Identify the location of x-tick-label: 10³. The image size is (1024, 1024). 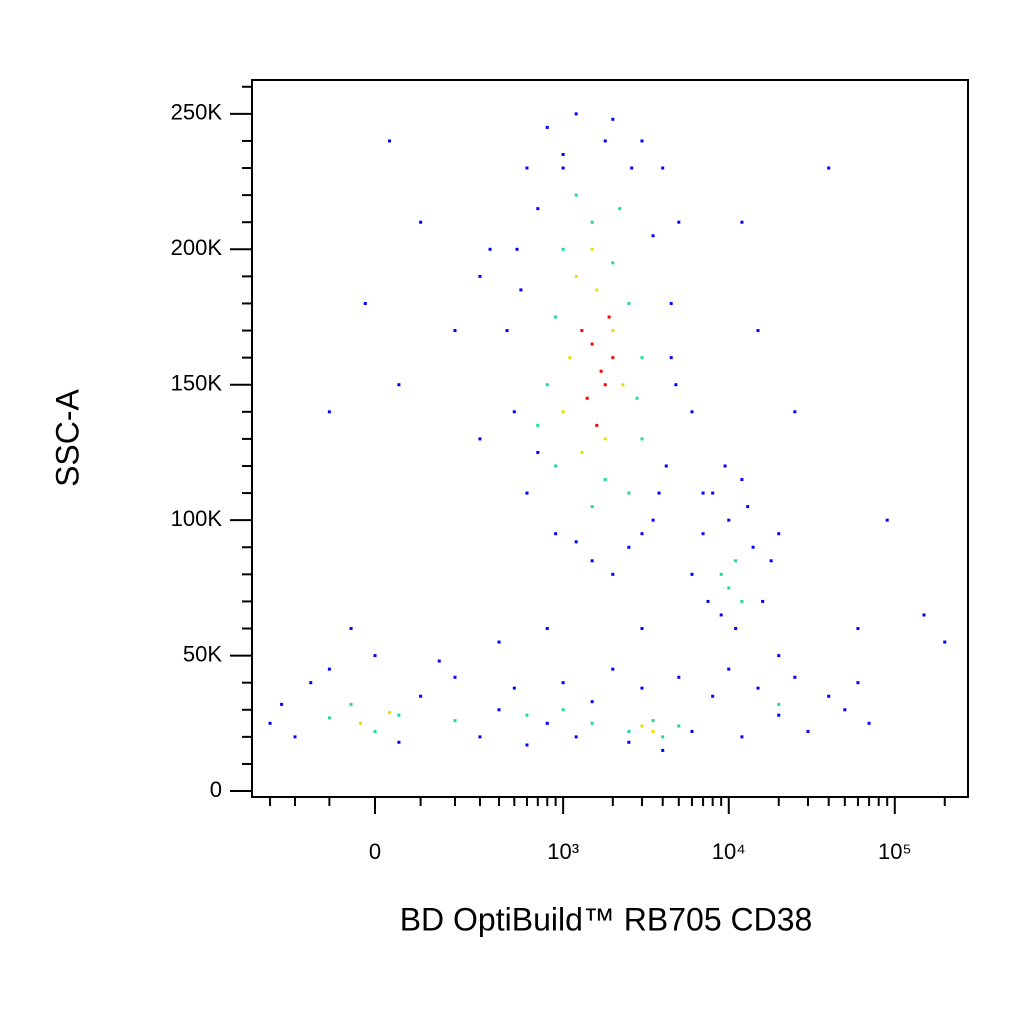
(563, 851).